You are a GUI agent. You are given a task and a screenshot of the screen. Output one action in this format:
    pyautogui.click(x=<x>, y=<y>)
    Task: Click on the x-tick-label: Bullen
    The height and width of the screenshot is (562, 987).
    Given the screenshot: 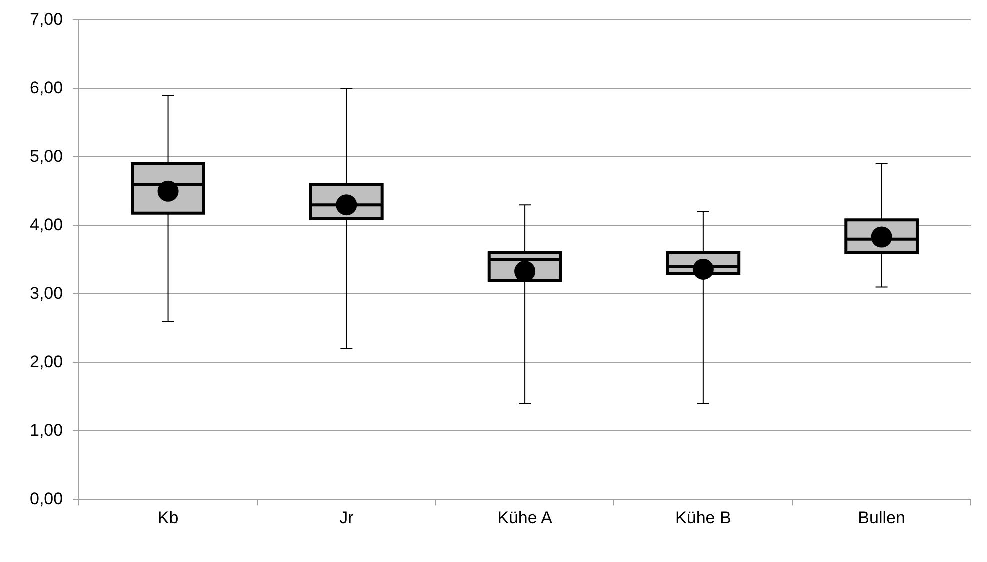 What is the action you would take?
    pyautogui.click(x=882, y=518)
    